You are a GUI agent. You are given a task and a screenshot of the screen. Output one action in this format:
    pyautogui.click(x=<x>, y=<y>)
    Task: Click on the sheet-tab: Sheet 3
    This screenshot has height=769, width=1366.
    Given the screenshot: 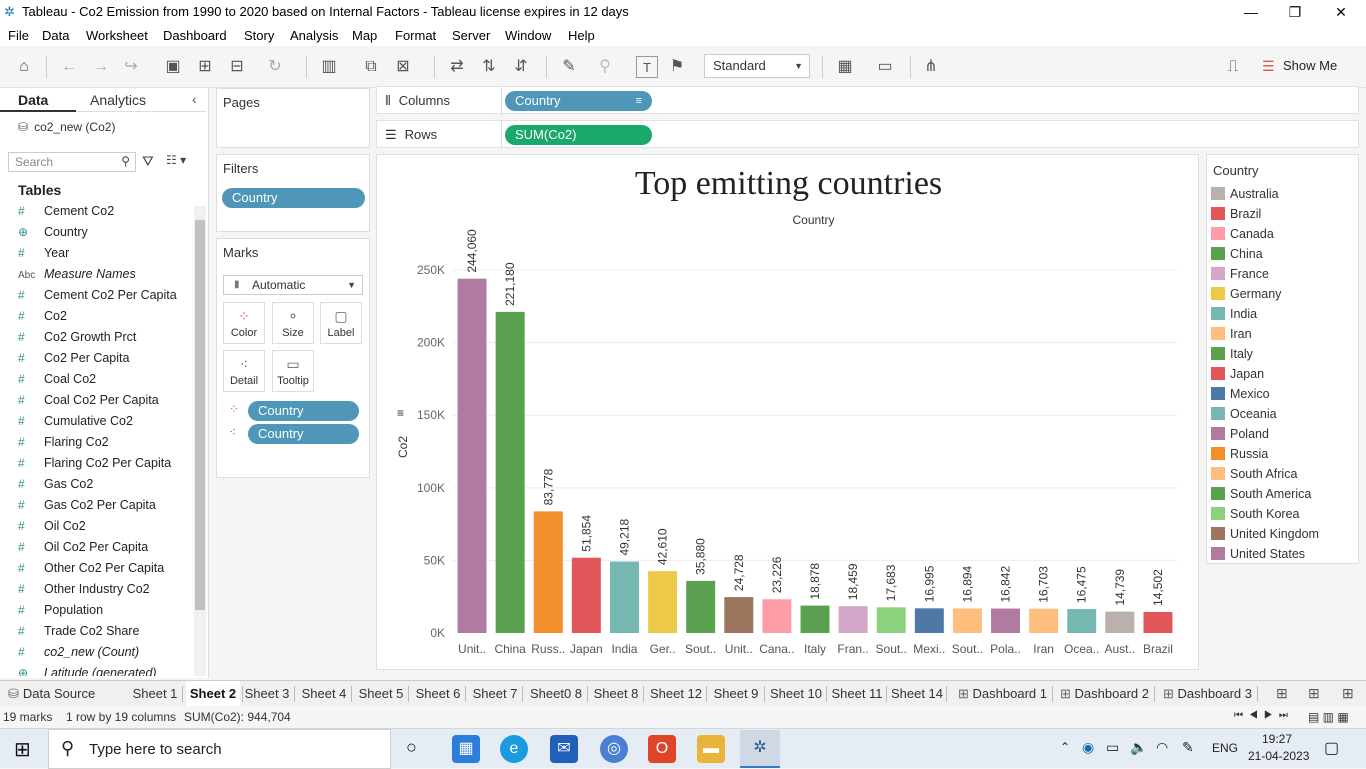 What is the action you would take?
    pyautogui.click(x=267, y=693)
    